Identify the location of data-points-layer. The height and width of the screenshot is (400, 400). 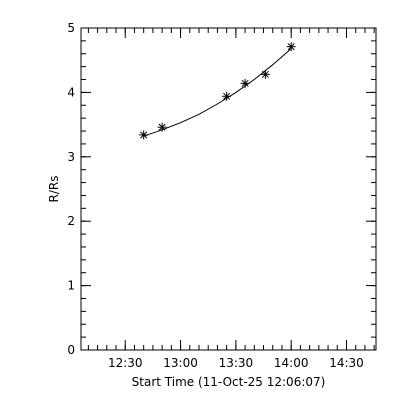
(217, 91).